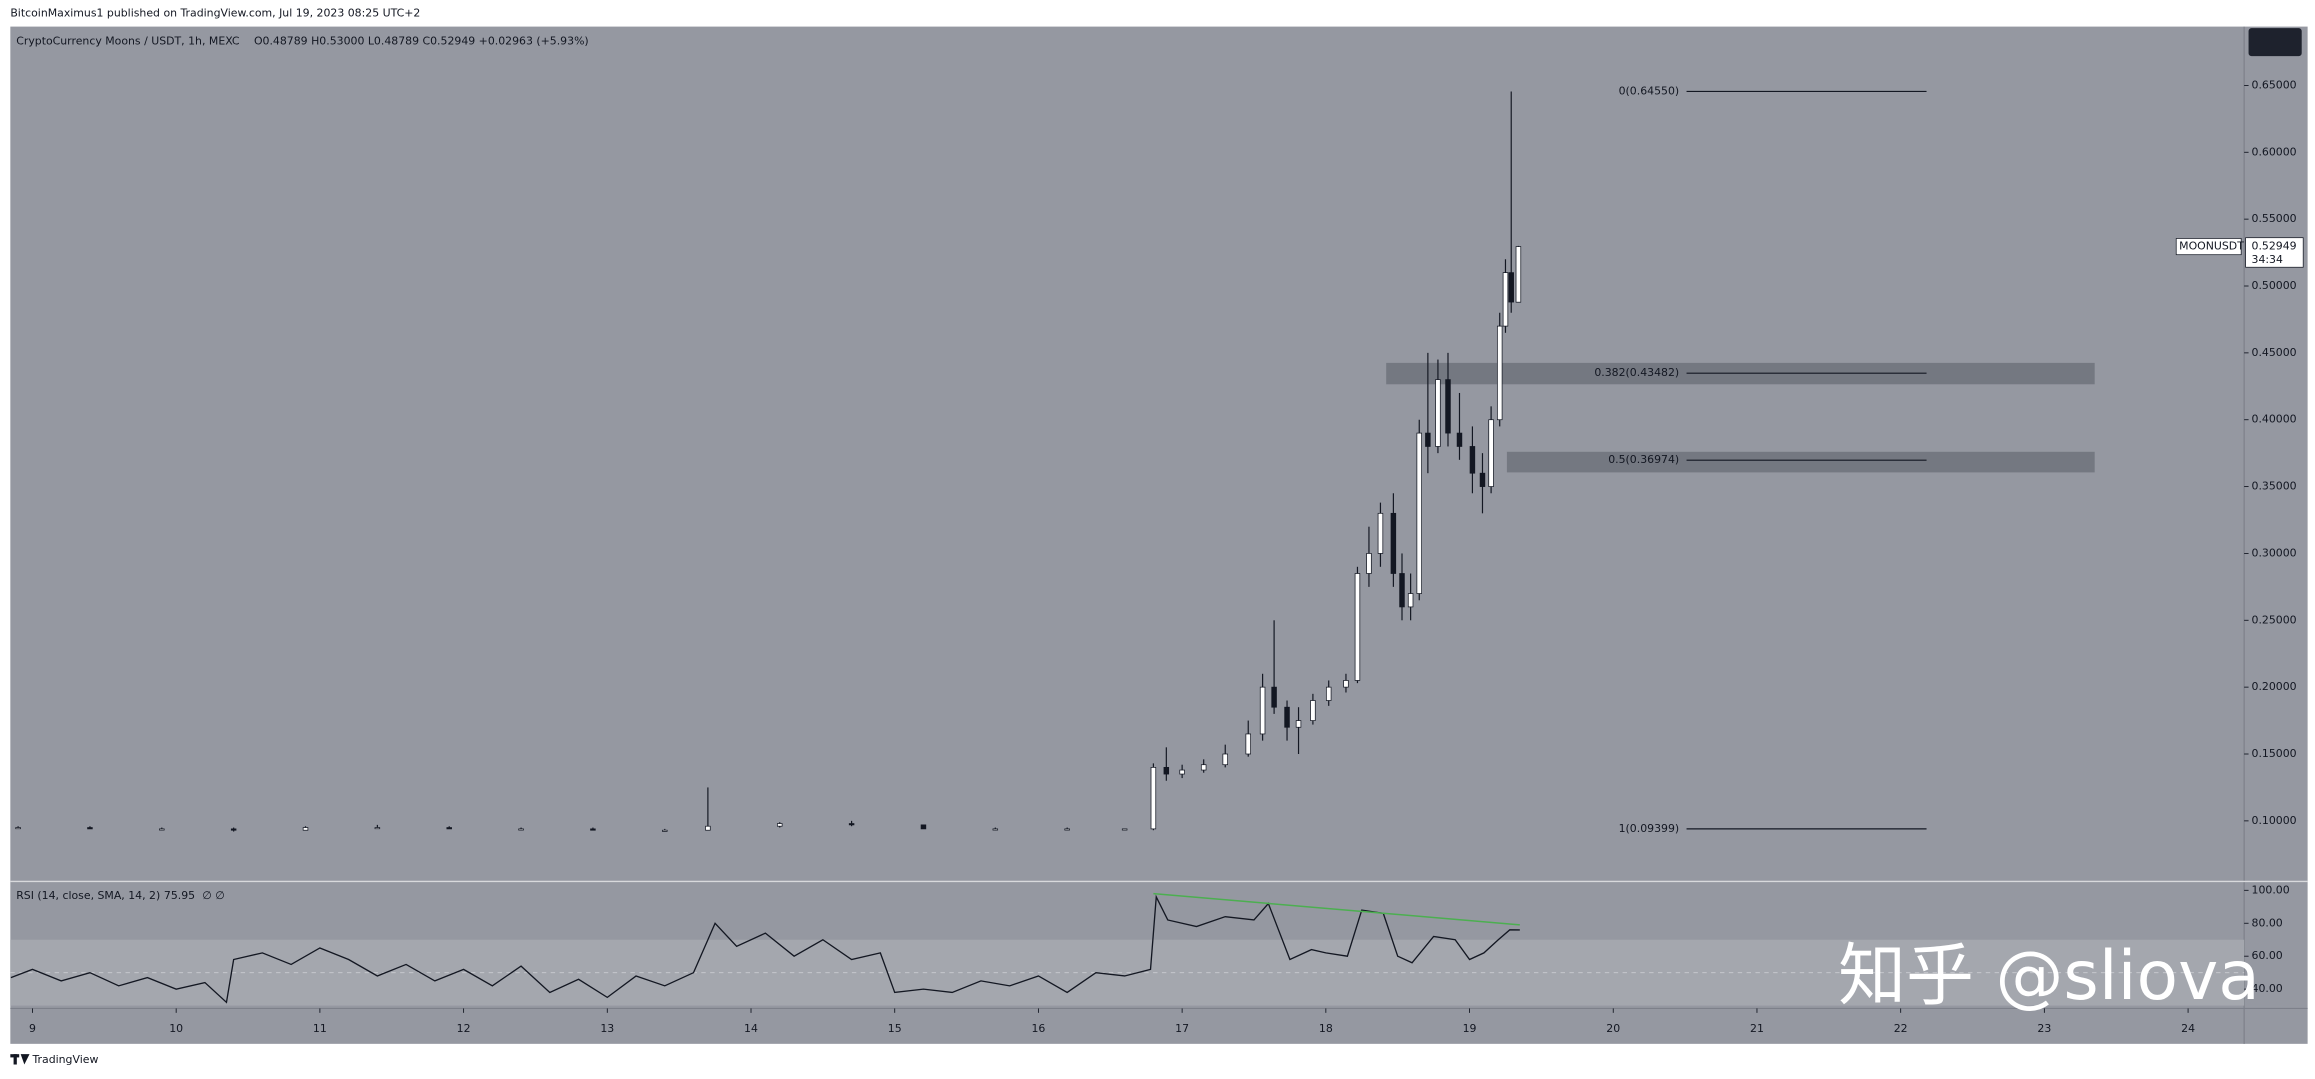 Image resolution: width=2315 pixels, height=1079 pixels. Describe the element at coordinates (607, 1028) in the screenshot. I see `x-tick-label: 13` at that location.